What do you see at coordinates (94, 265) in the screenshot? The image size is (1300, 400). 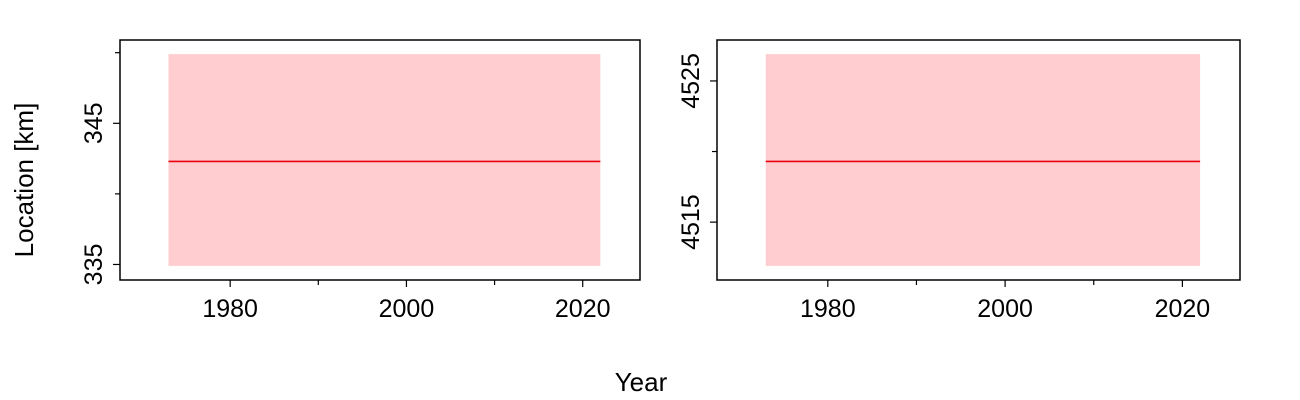 I see `y-tick-label: 335` at bounding box center [94, 265].